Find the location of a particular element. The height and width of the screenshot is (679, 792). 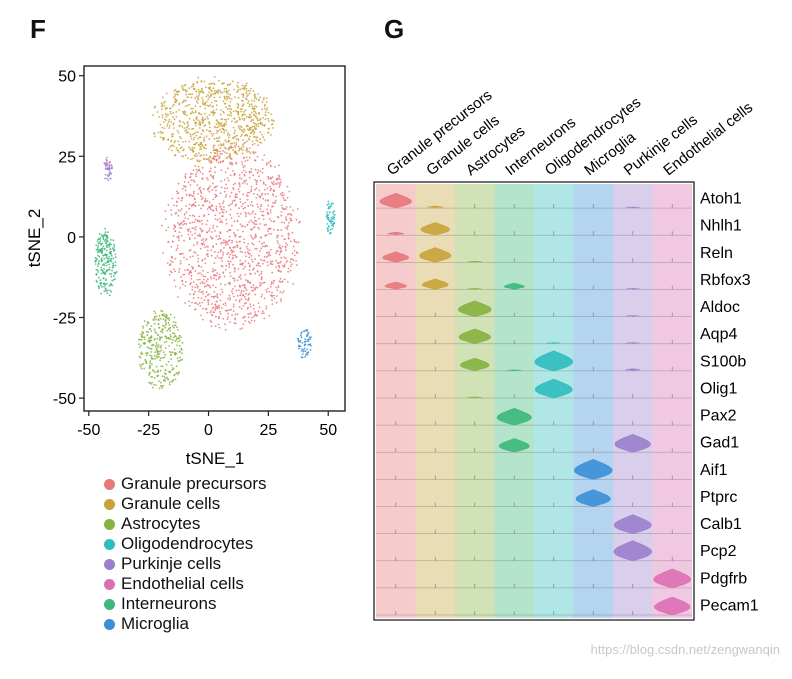

legend-item-granule-cells: Granule cells is located at coordinates (185, 504).